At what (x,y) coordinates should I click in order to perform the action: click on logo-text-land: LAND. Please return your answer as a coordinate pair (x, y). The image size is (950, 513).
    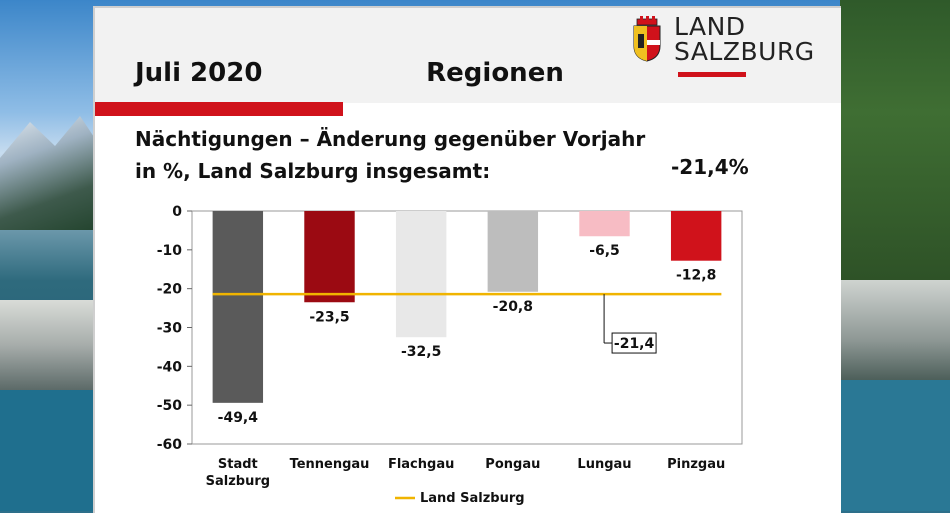
    Looking at the image, I should click on (710, 26).